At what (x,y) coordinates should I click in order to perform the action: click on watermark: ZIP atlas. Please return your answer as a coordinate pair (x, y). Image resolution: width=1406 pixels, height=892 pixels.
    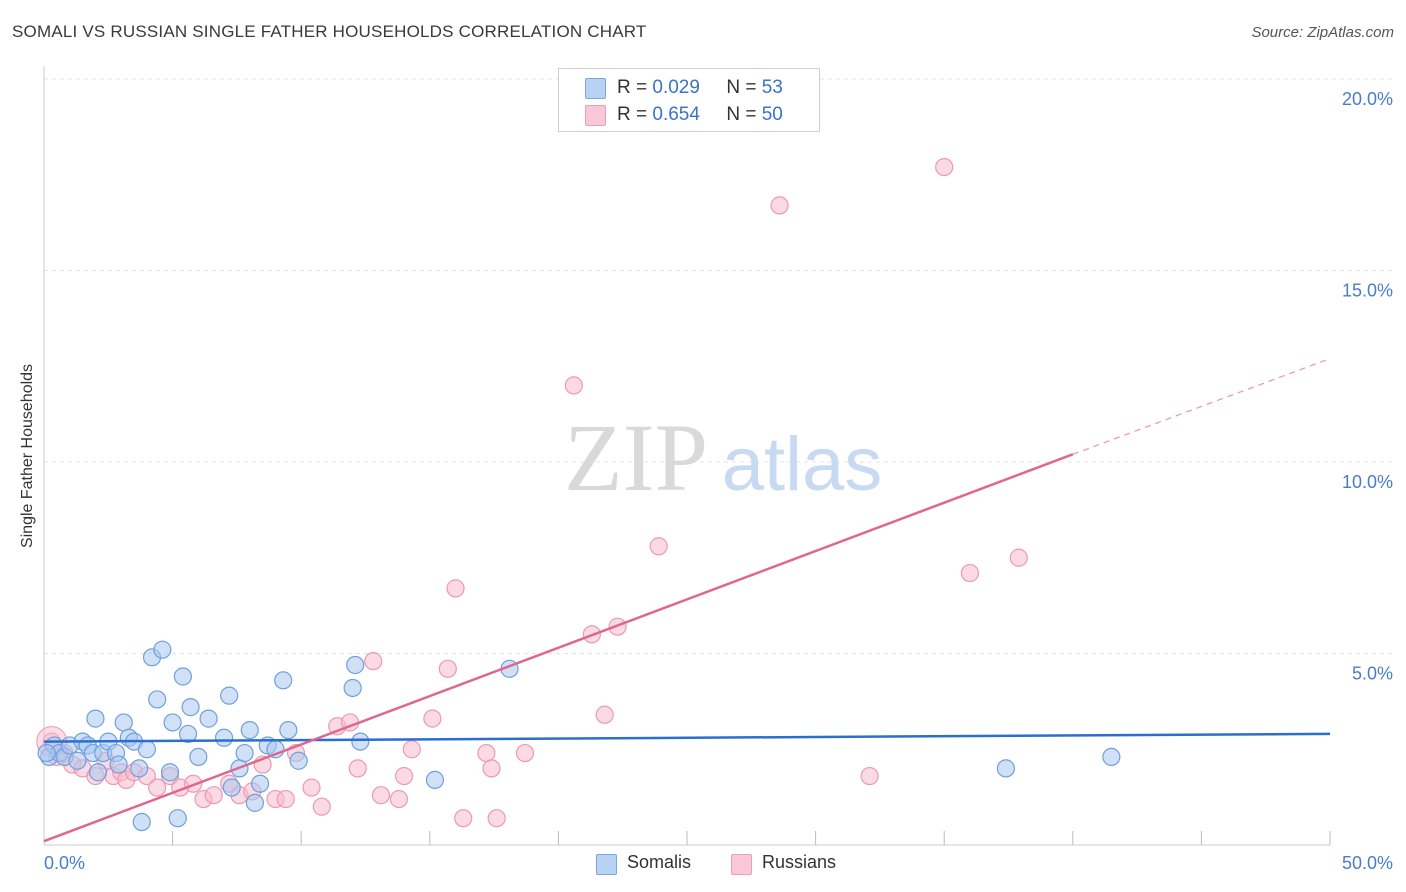
    Looking at the image, I should click on (723, 457).